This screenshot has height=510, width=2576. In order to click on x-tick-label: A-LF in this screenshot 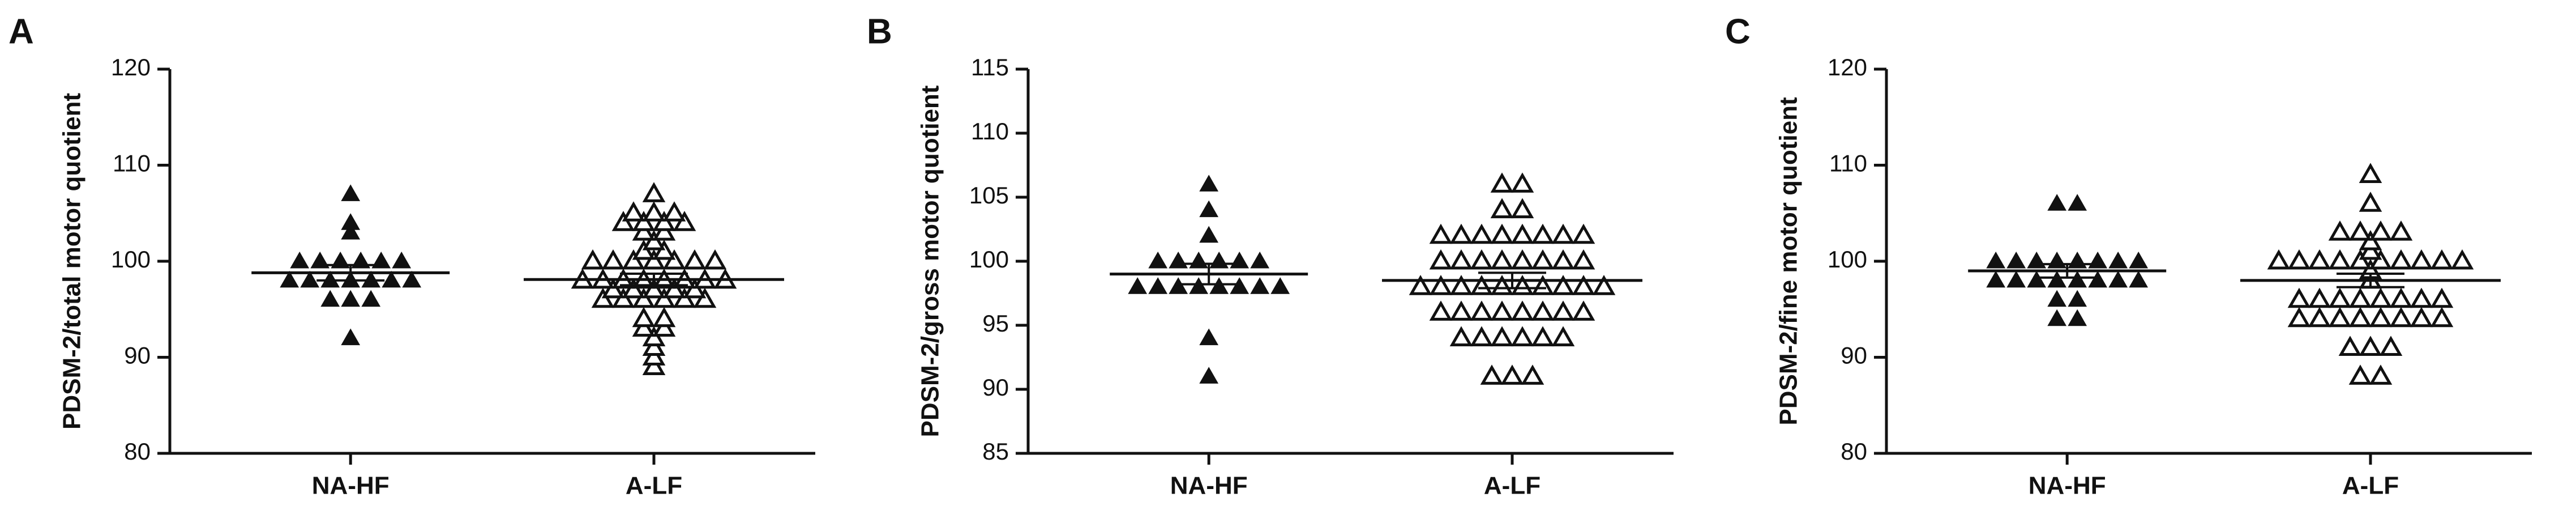, I will do `click(1512, 486)`.